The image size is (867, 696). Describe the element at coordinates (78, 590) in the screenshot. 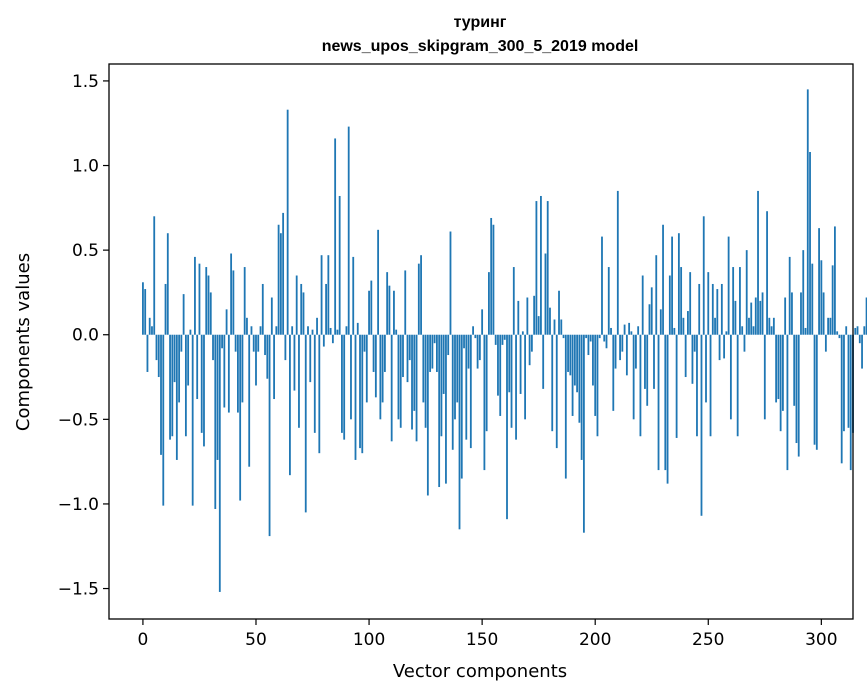

I see `y-tick-label: −1.5` at that location.